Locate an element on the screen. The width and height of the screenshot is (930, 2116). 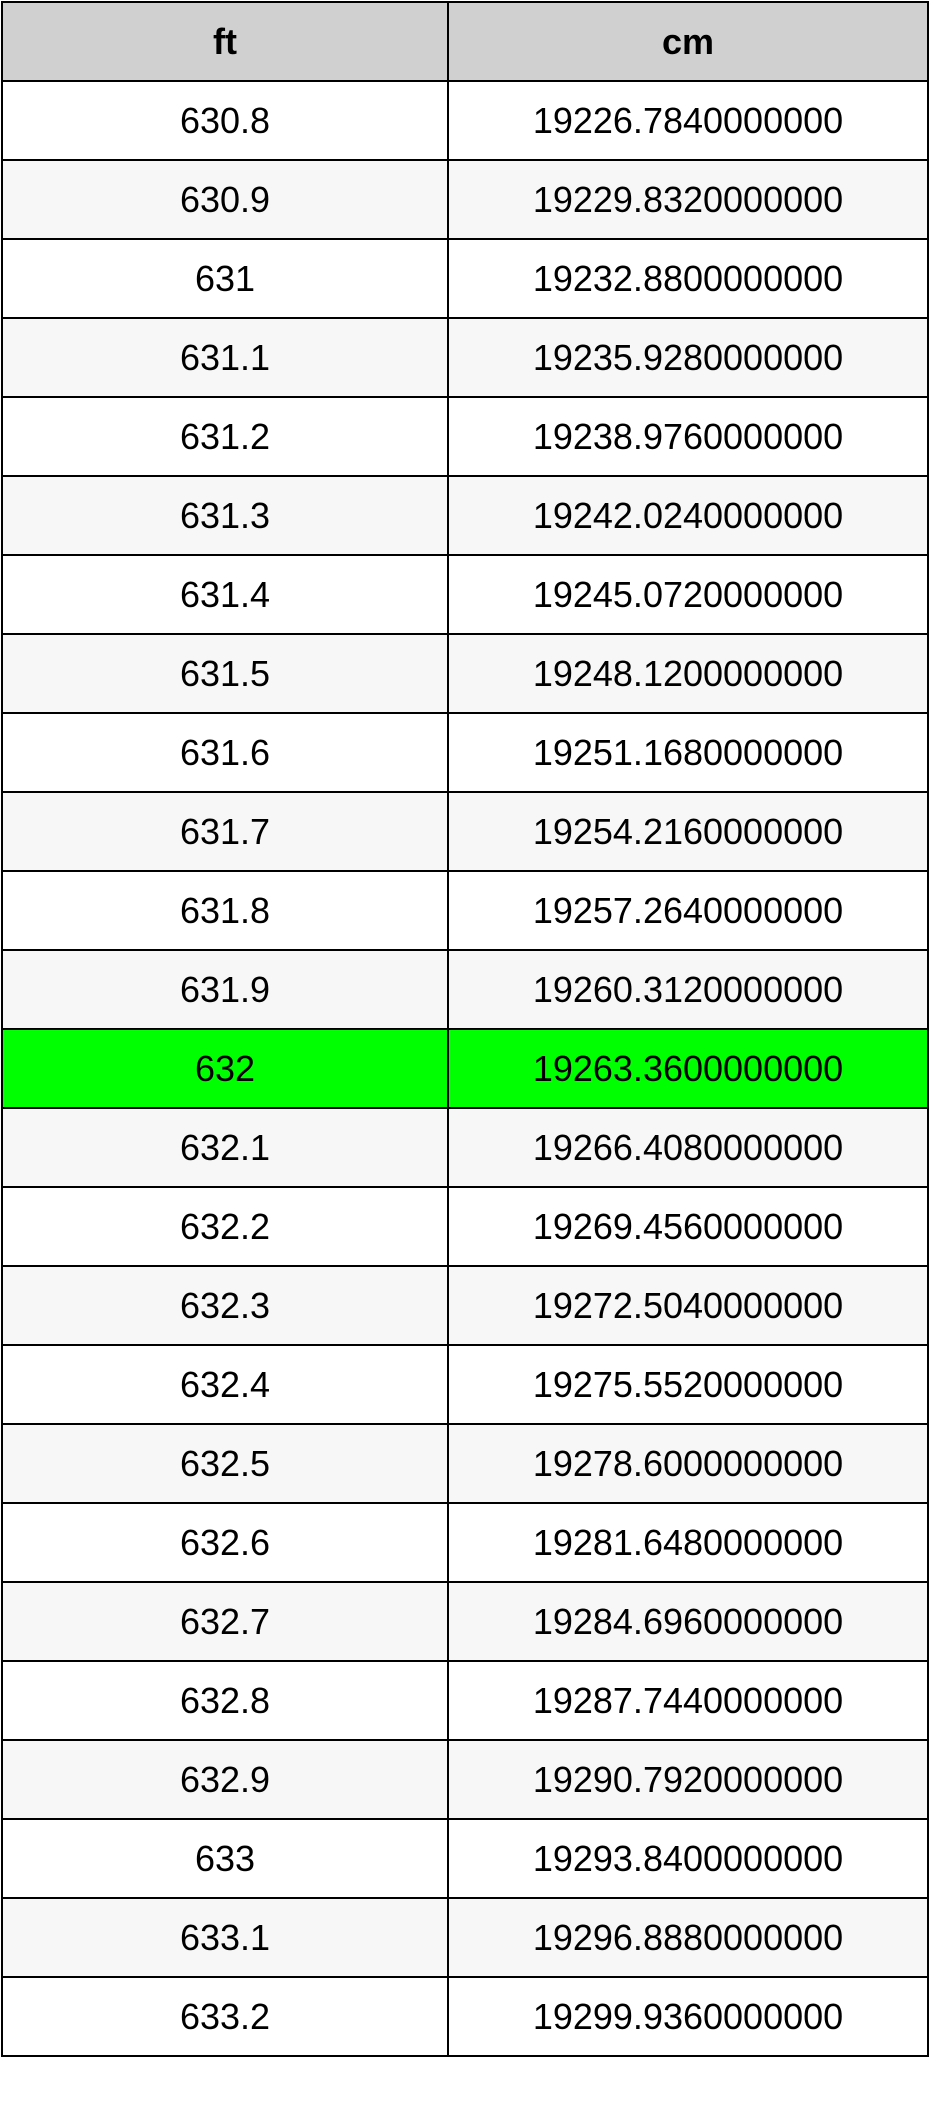
table-row: 632.9 19290.7920000000 is located at coordinates (465, 1779).